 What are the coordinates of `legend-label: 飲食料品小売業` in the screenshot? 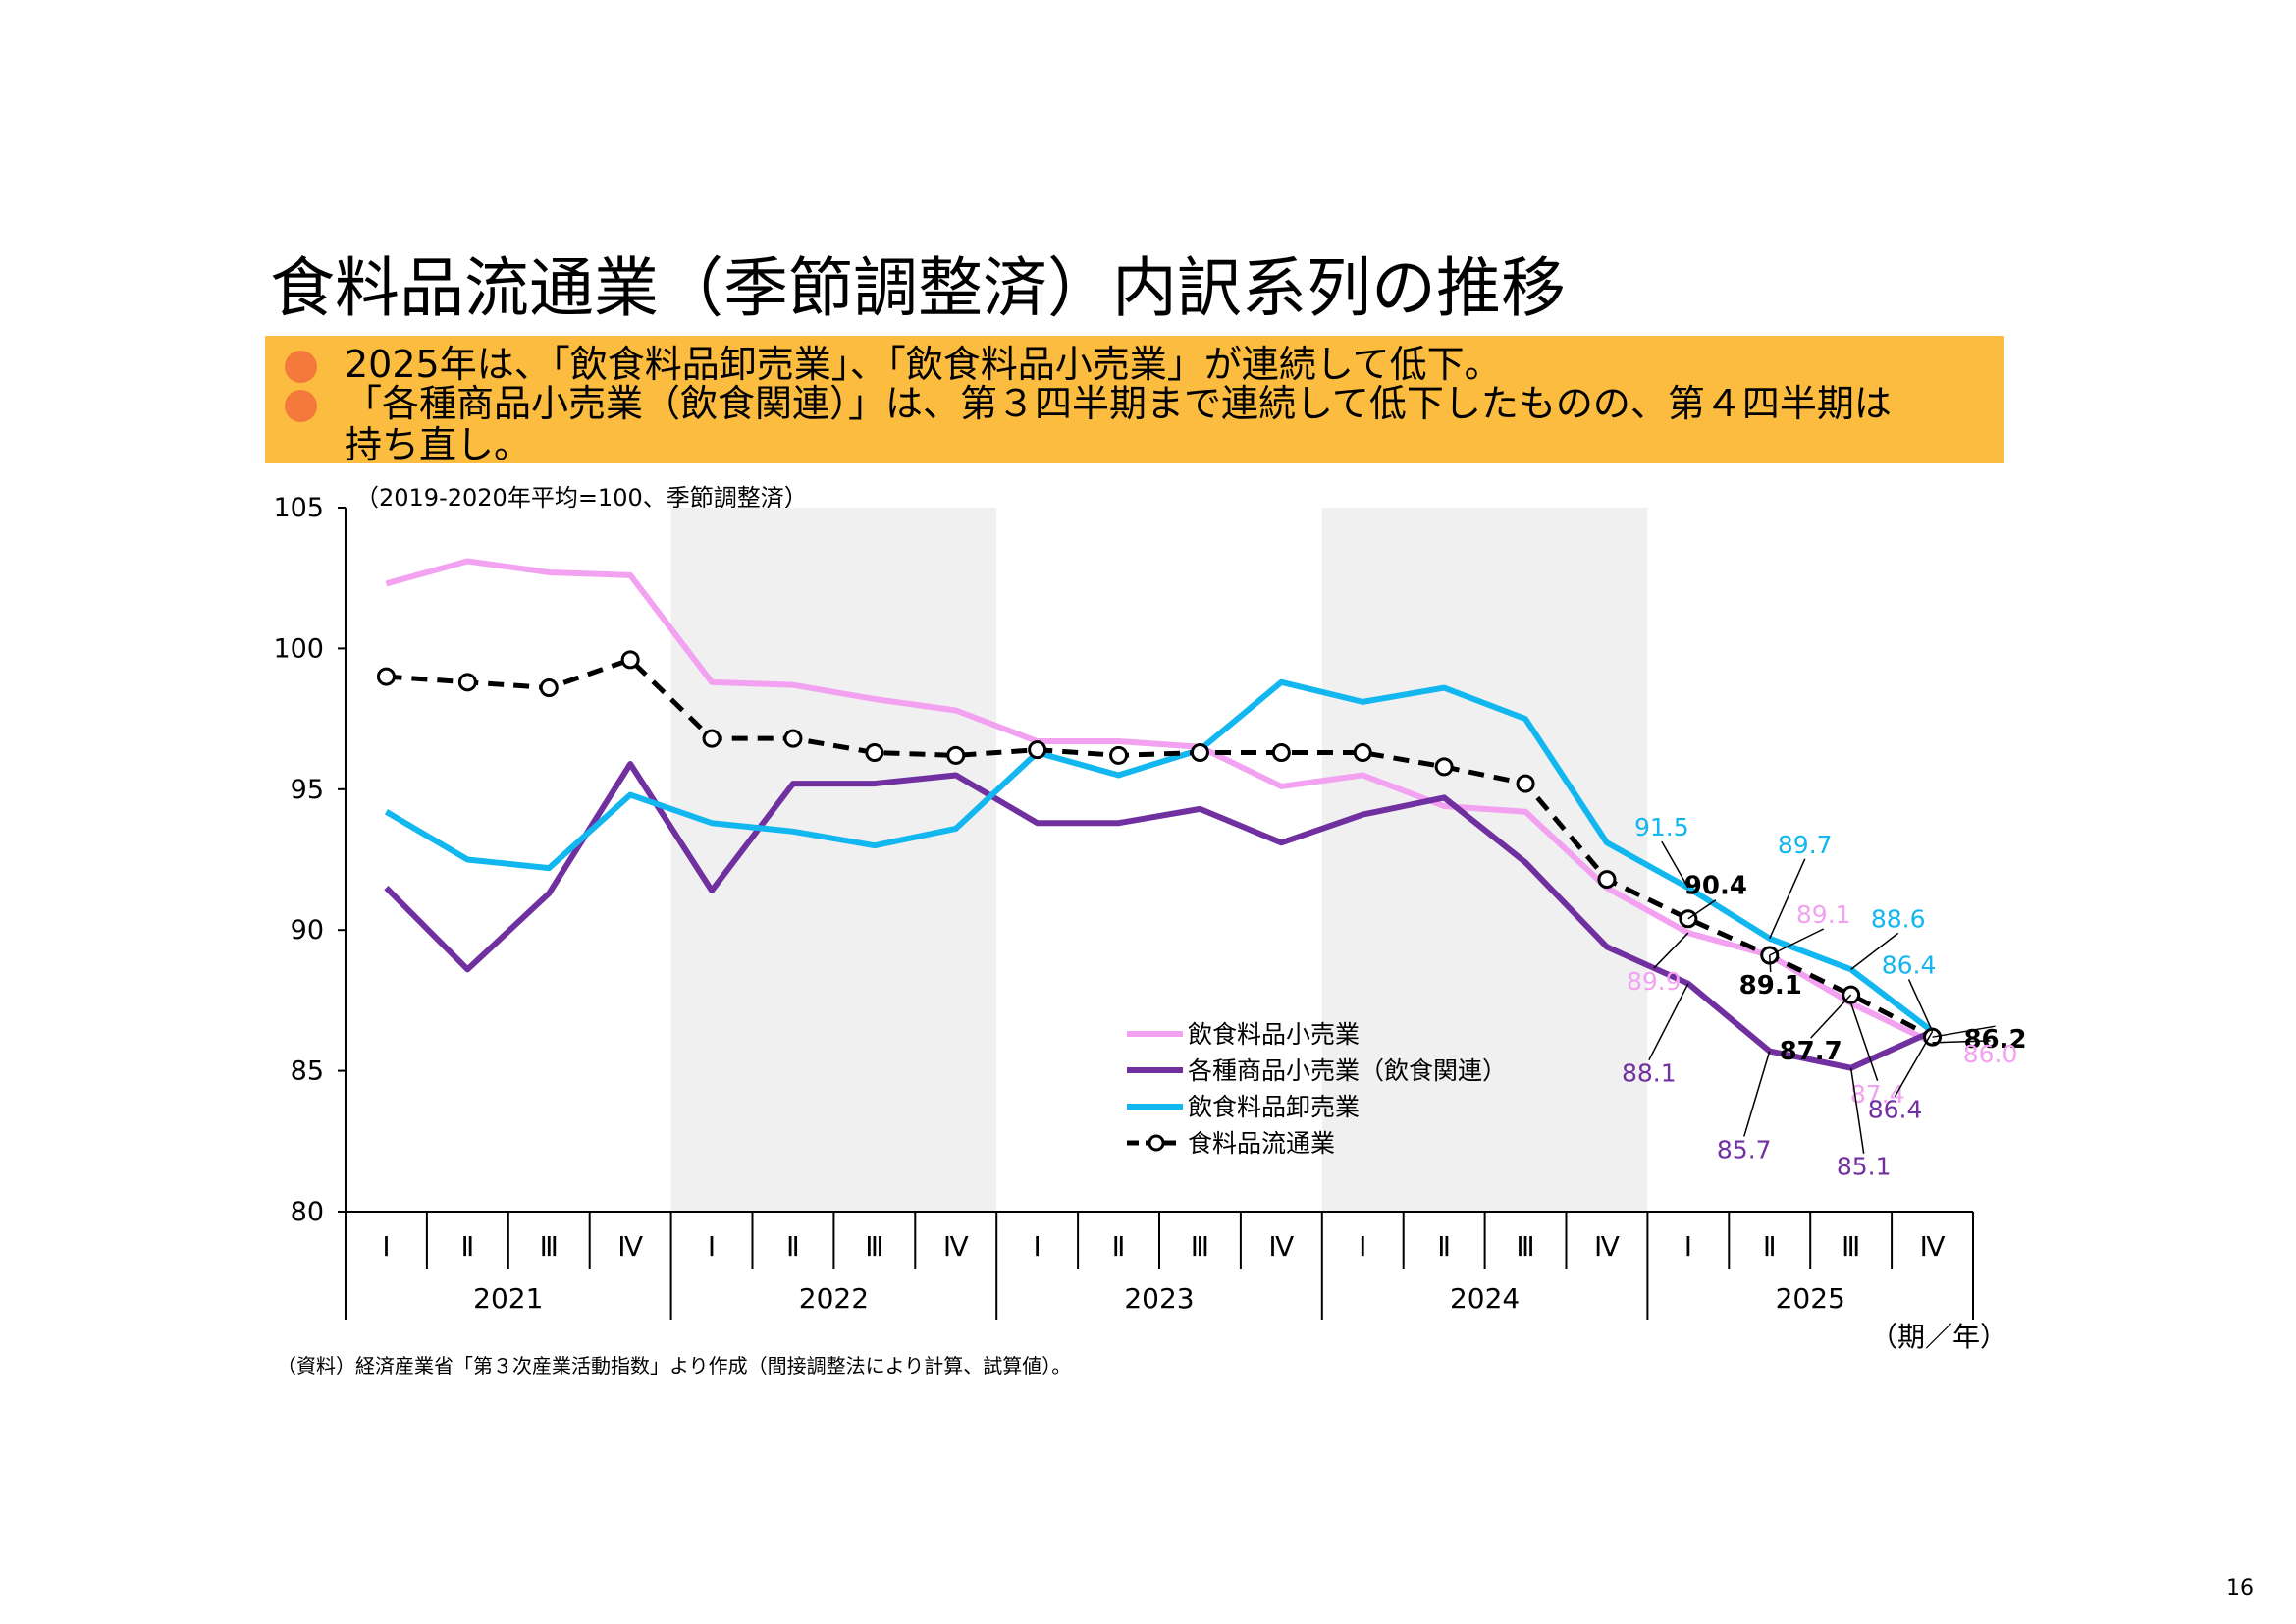 It's located at (1274, 1034).